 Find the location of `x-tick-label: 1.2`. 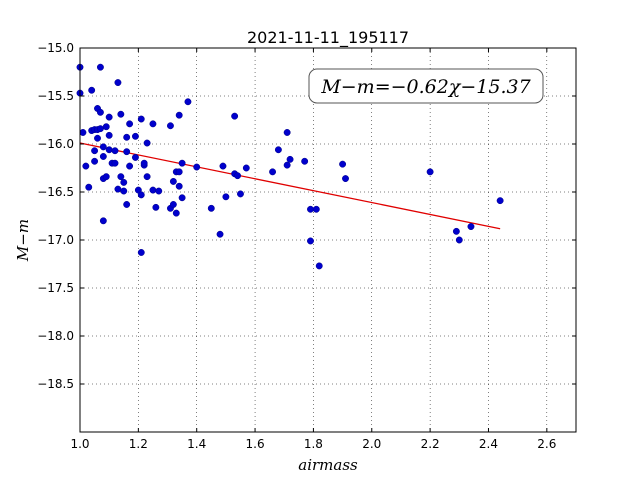

x-tick-label: 1.2 is located at coordinates (138, 444).